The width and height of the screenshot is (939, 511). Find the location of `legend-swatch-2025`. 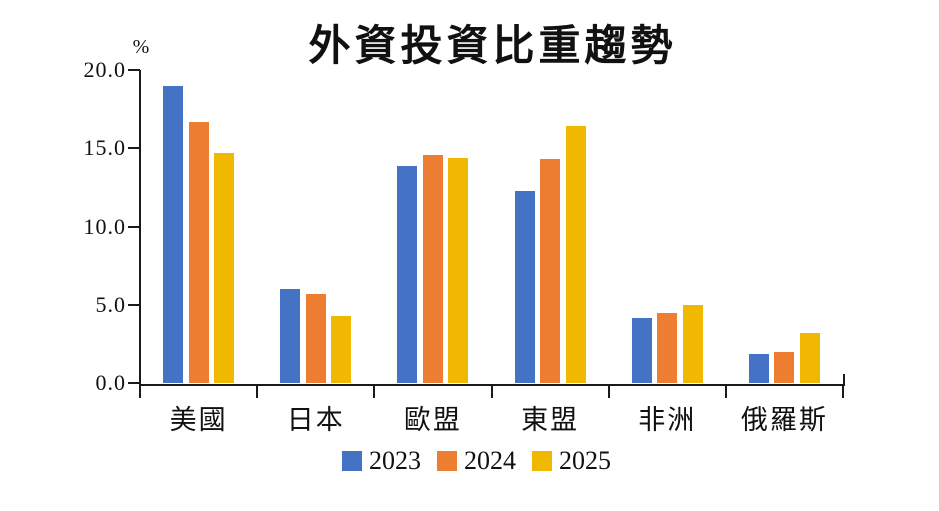

legend-swatch-2025 is located at coordinates (542, 461).